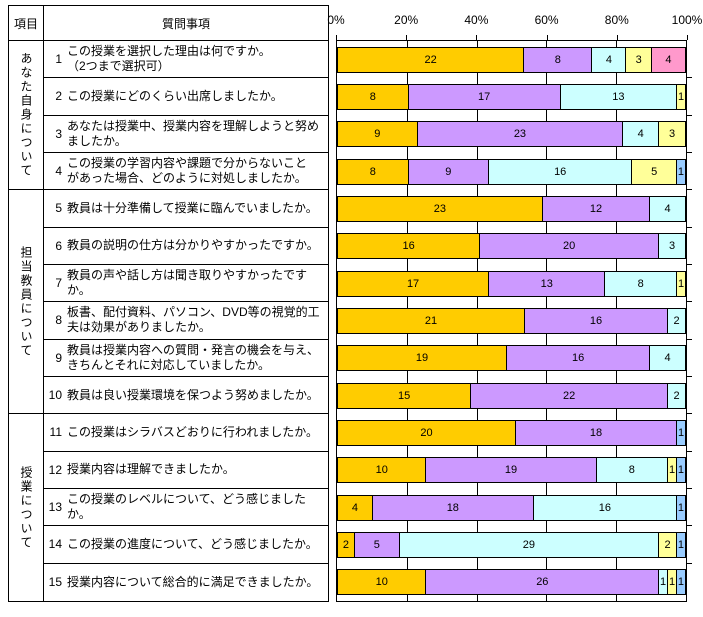  I want to click on stacked-bar: 21 16 2, so click(511, 320).